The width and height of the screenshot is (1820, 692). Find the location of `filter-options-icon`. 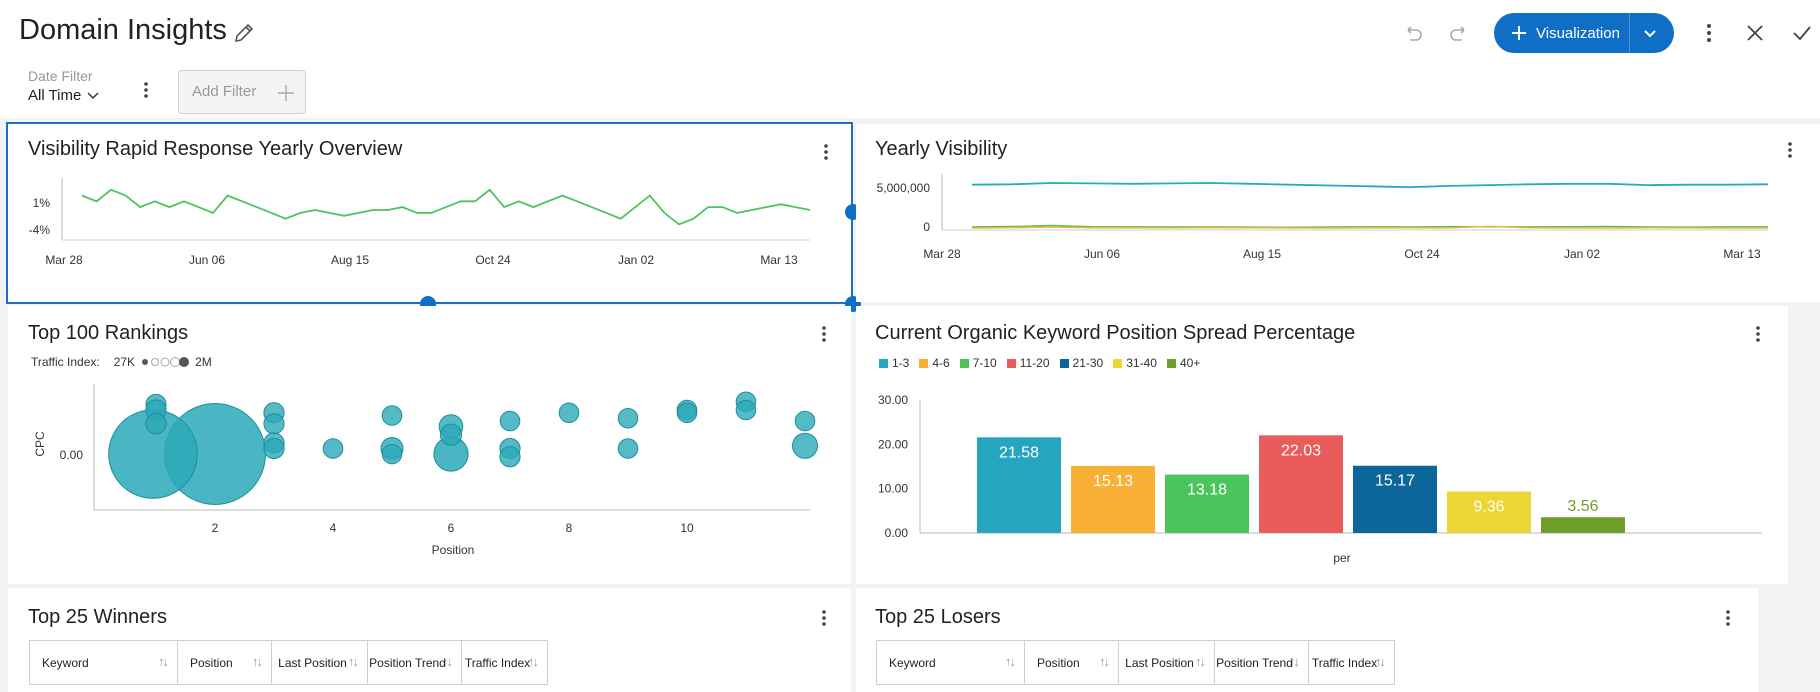

filter-options-icon is located at coordinates (146, 90).